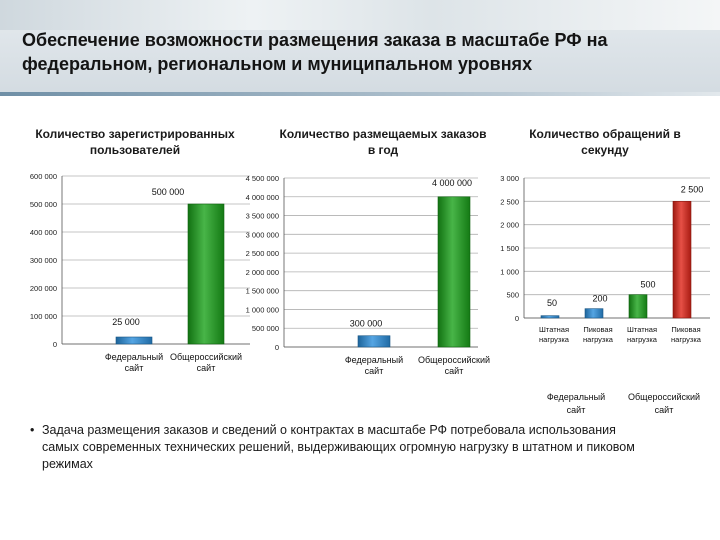  What do you see at coordinates (576, 397) in the screenshot?
I see `group-label: Федеральный` at bounding box center [576, 397].